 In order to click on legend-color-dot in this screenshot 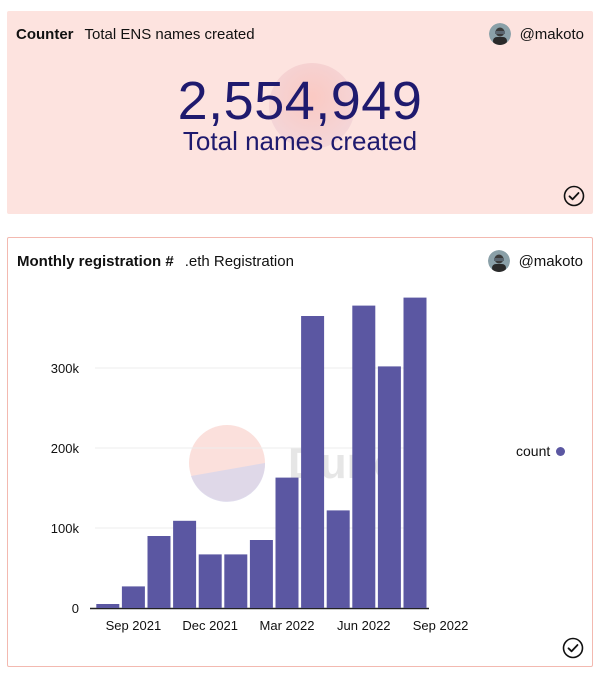, I will do `click(561, 451)`.